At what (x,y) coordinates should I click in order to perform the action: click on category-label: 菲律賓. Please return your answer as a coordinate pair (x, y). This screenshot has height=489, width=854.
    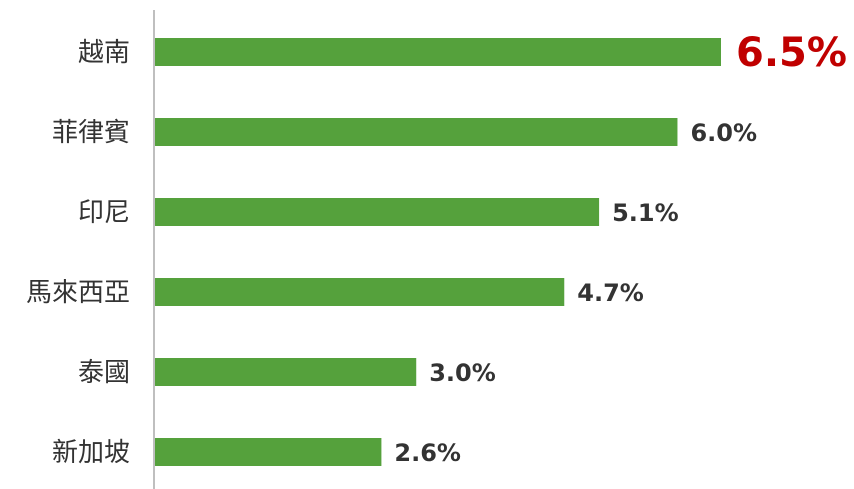
    Looking at the image, I should click on (91, 133).